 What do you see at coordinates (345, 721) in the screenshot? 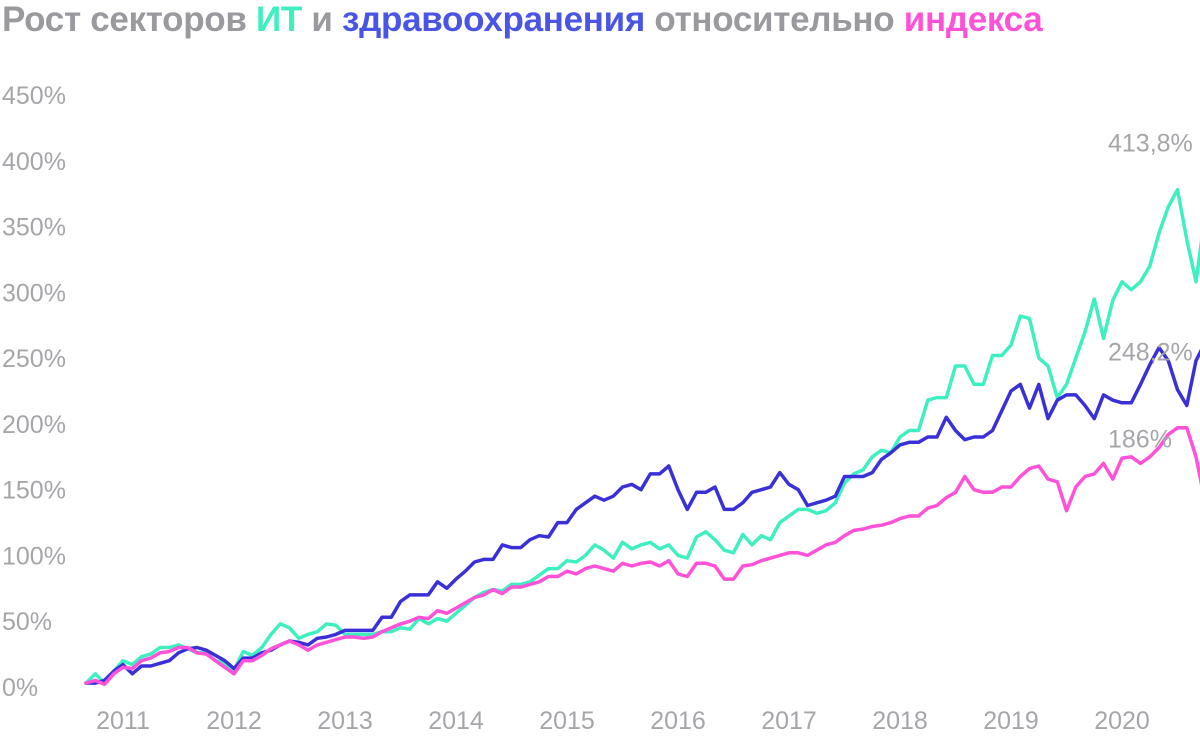
I see `x-tick-label: 2013` at bounding box center [345, 721].